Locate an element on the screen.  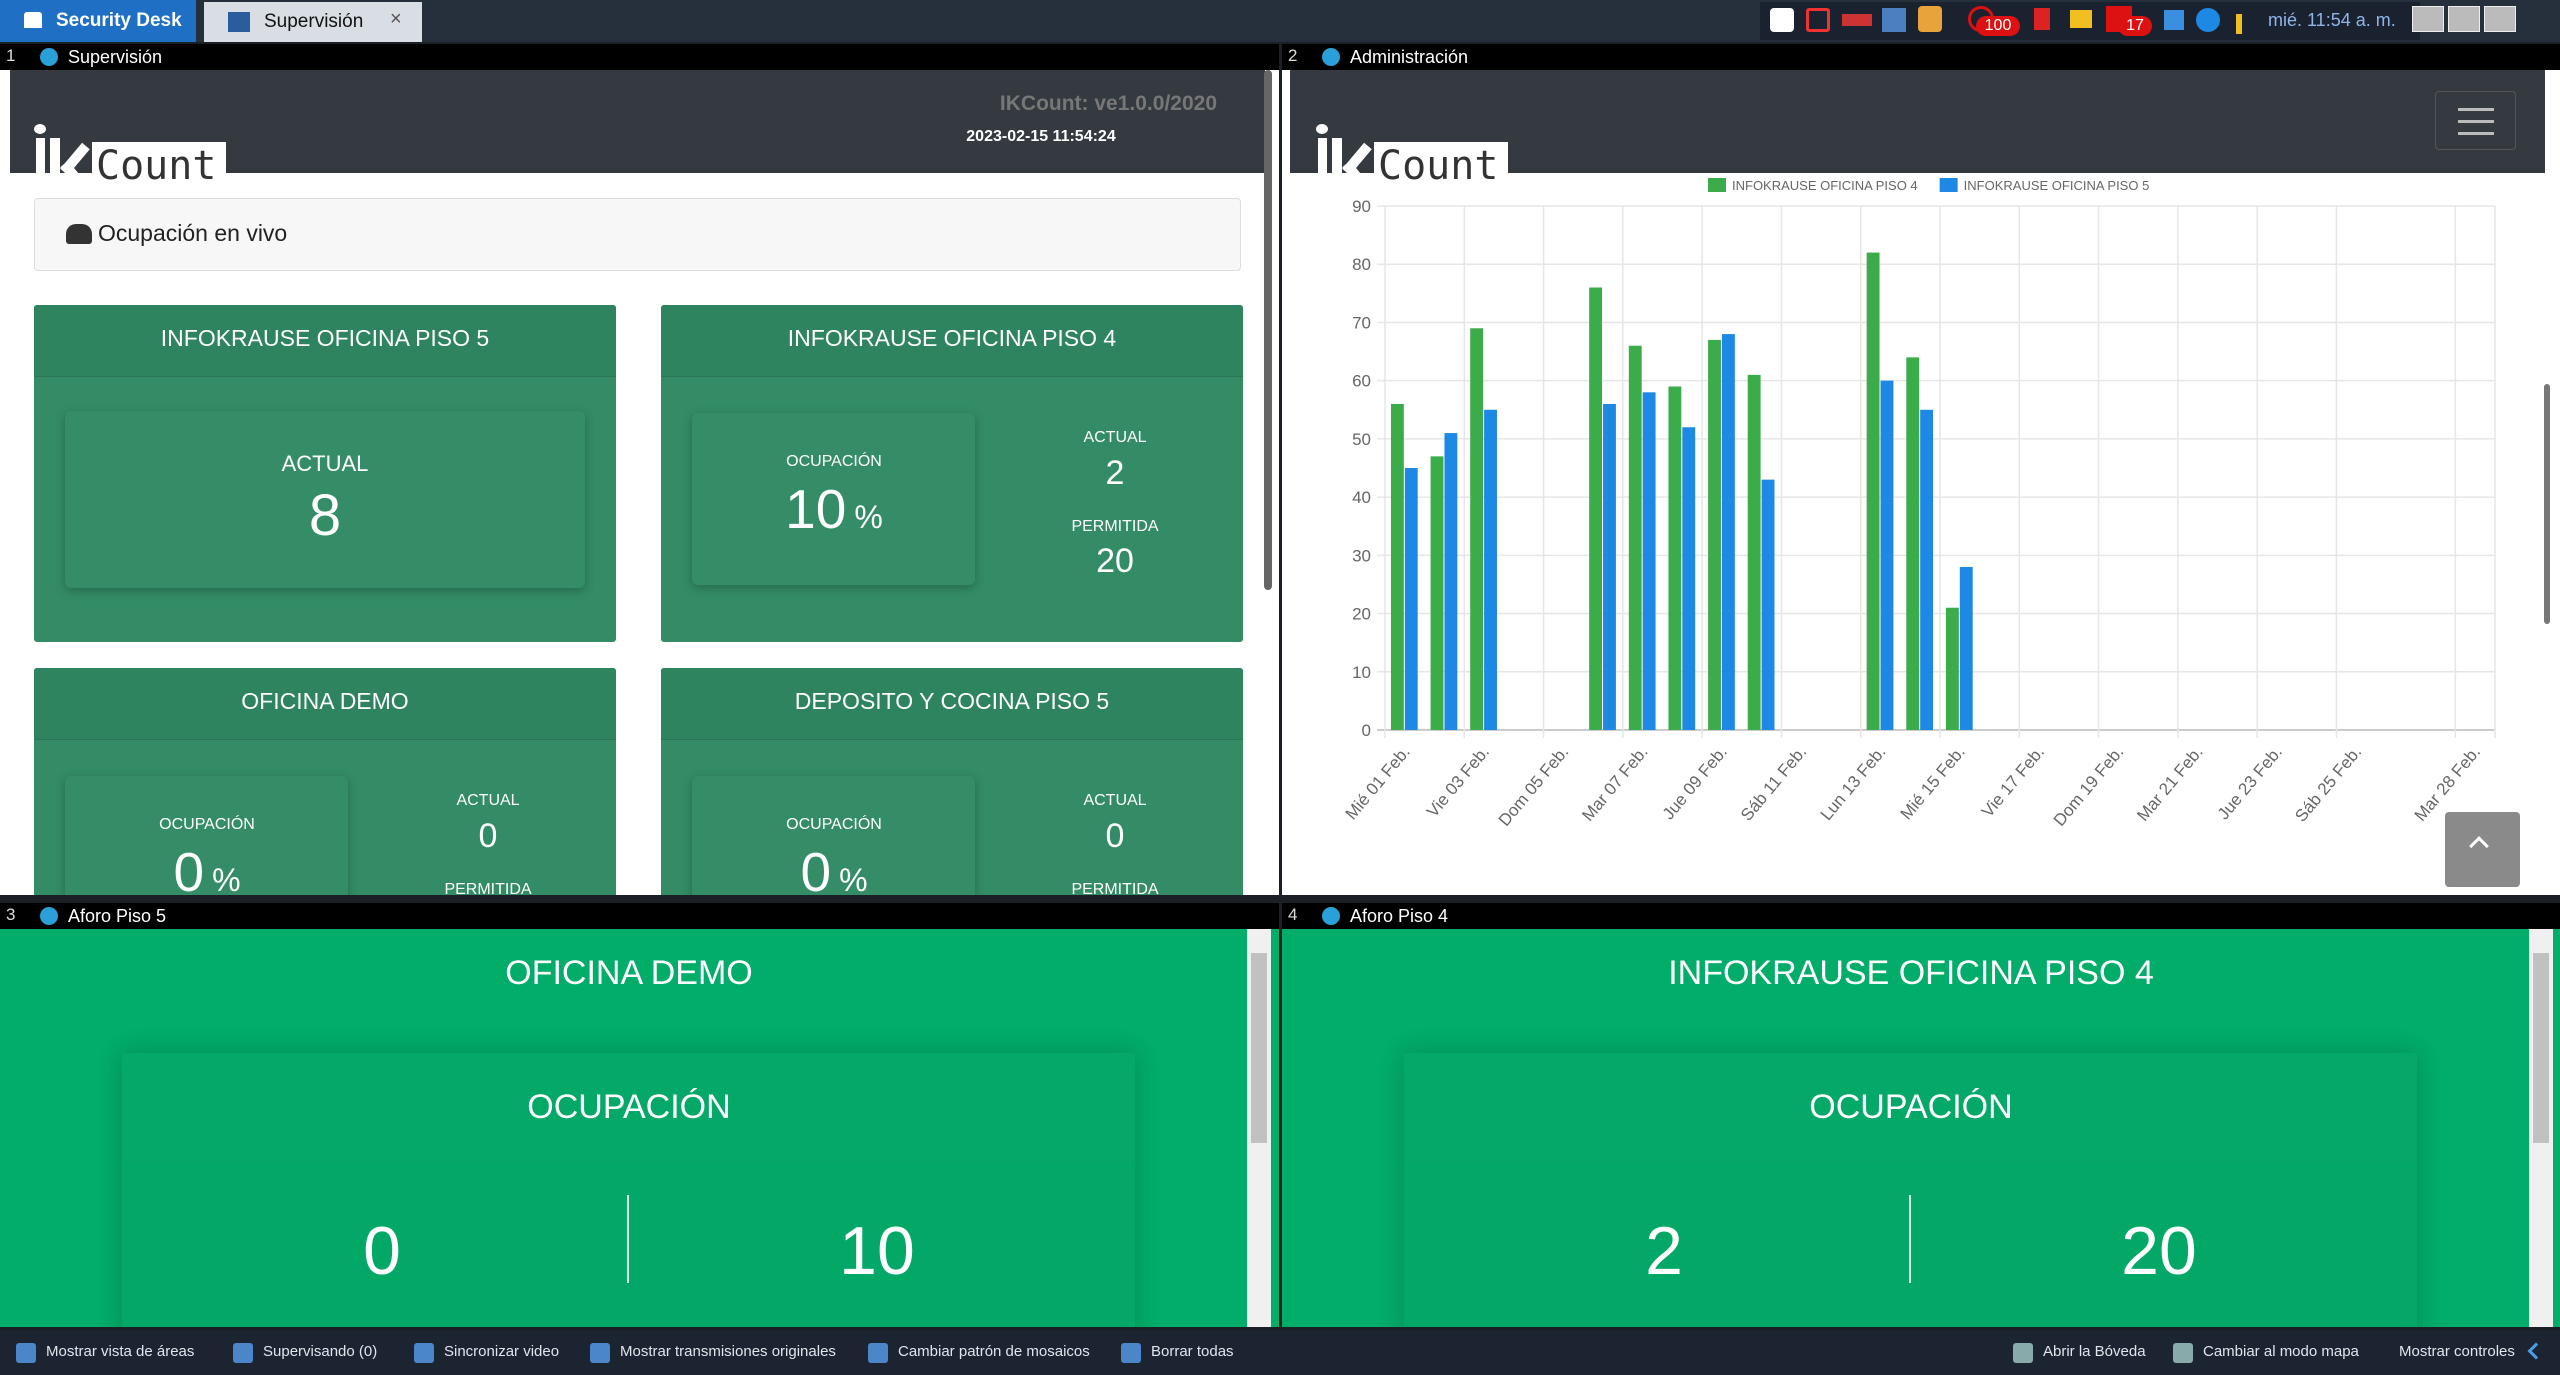
legend-label: INFOKRAUSE OFICINA PISO 5 is located at coordinates (2057, 185).